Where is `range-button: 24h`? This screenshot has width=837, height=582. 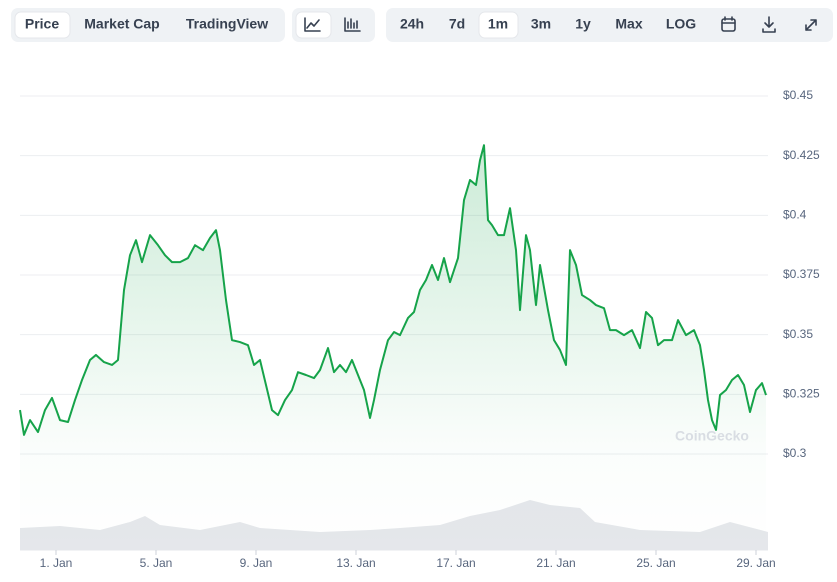 range-button: 24h is located at coordinates (412, 24).